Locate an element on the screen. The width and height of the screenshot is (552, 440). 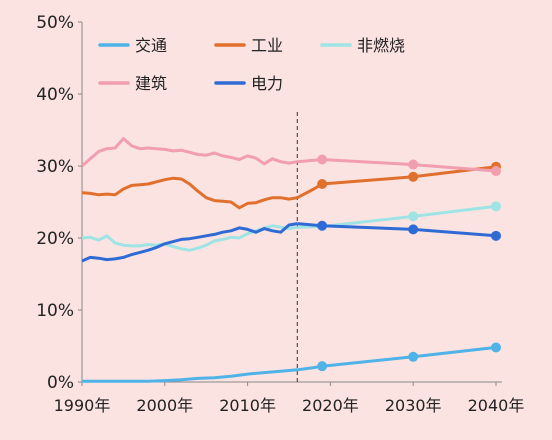
y-tick-label: 40% is located at coordinates (55, 95).